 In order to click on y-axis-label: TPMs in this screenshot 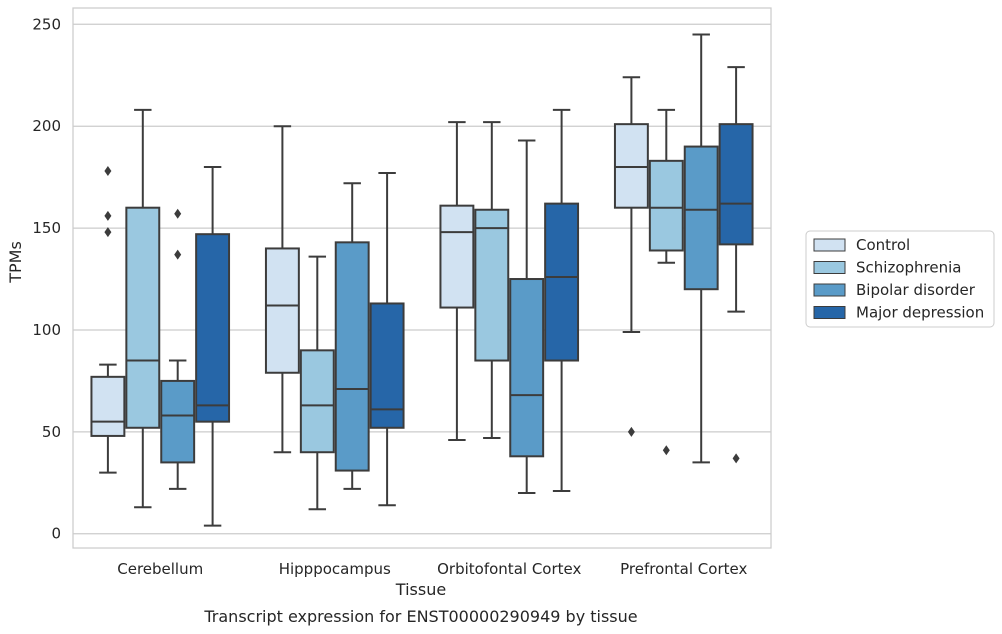, I will do `click(15, 262)`.